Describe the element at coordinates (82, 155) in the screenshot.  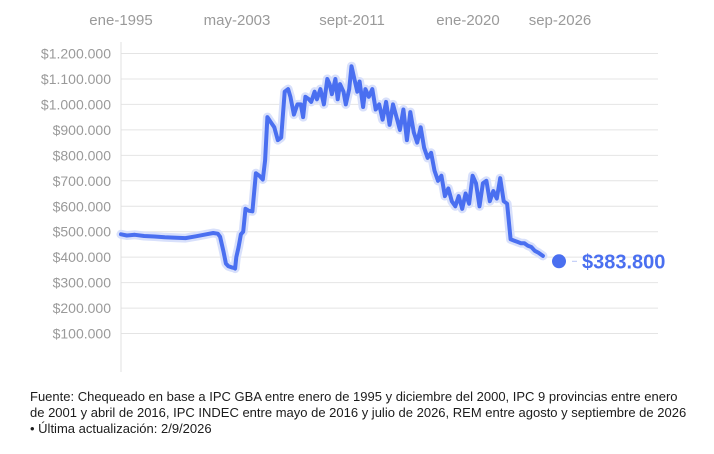
I see `y-tick-label: $800.000` at that location.